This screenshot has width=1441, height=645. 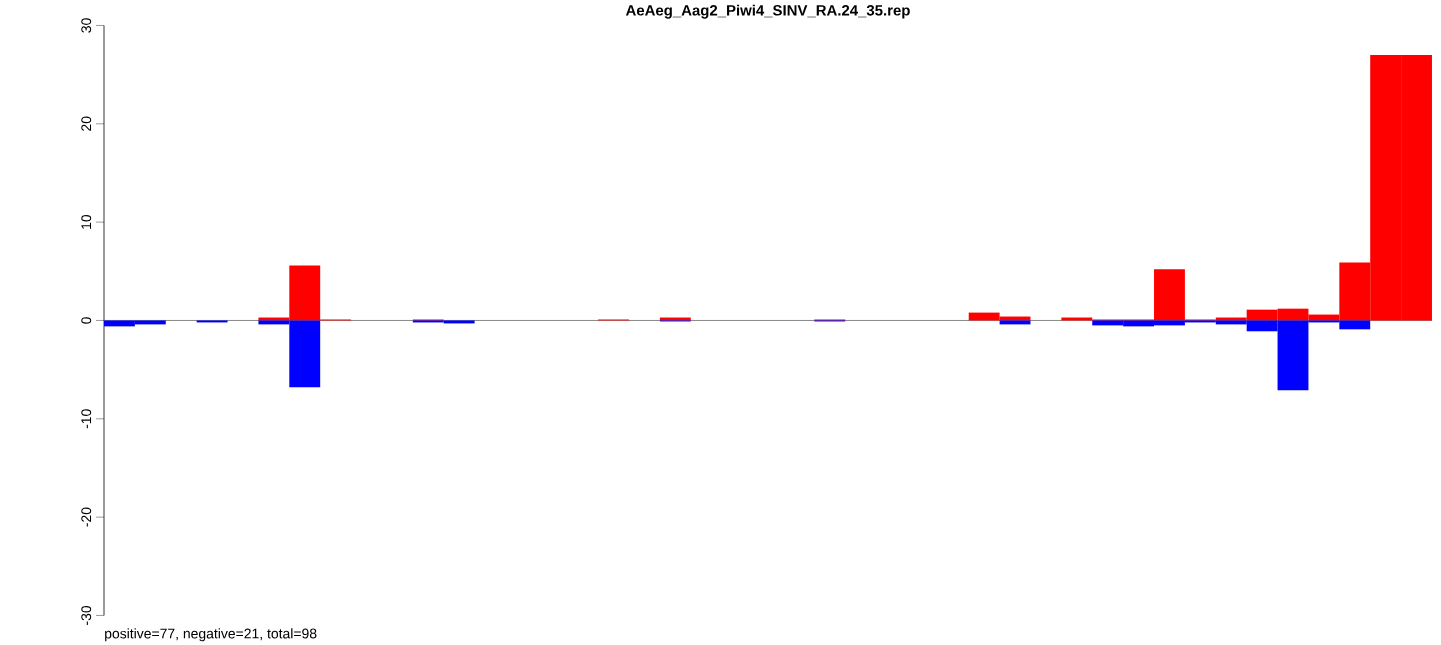 What do you see at coordinates (767, 11) in the screenshot?
I see `chart-title: AeAeg_Aag2_Piwi4_SINV_RA.24_35.rep` at bounding box center [767, 11].